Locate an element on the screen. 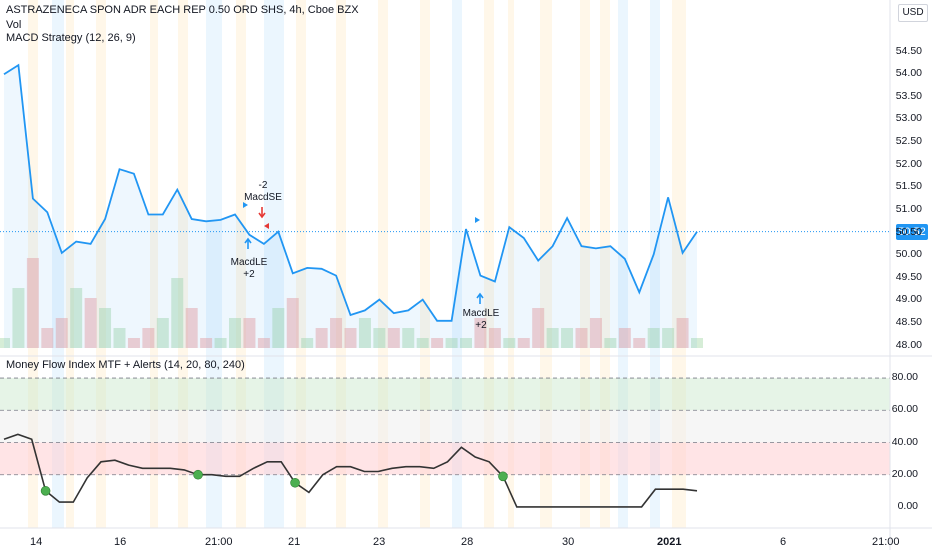 The height and width of the screenshot is (550, 932). price-tick-label: 48.00 is located at coordinates (908, 344).